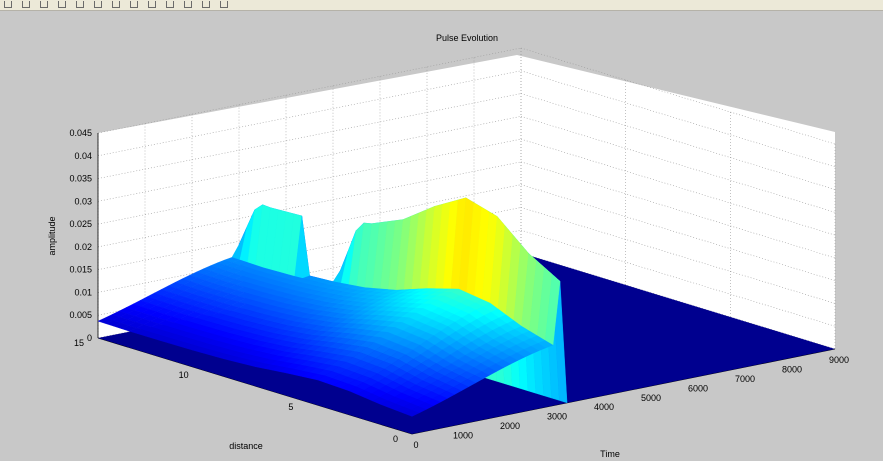 This screenshot has width=883, height=461. What do you see at coordinates (557, 417) in the screenshot?
I see `x-tick-label: 3000` at bounding box center [557, 417].